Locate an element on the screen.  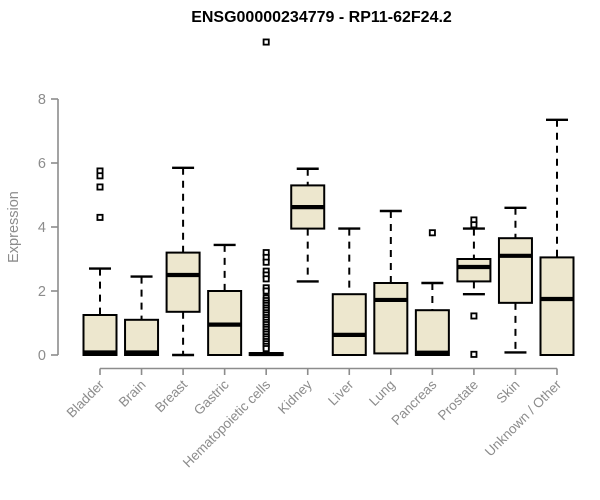
x-tick-label: Brain is located at coordinates (132, 393).